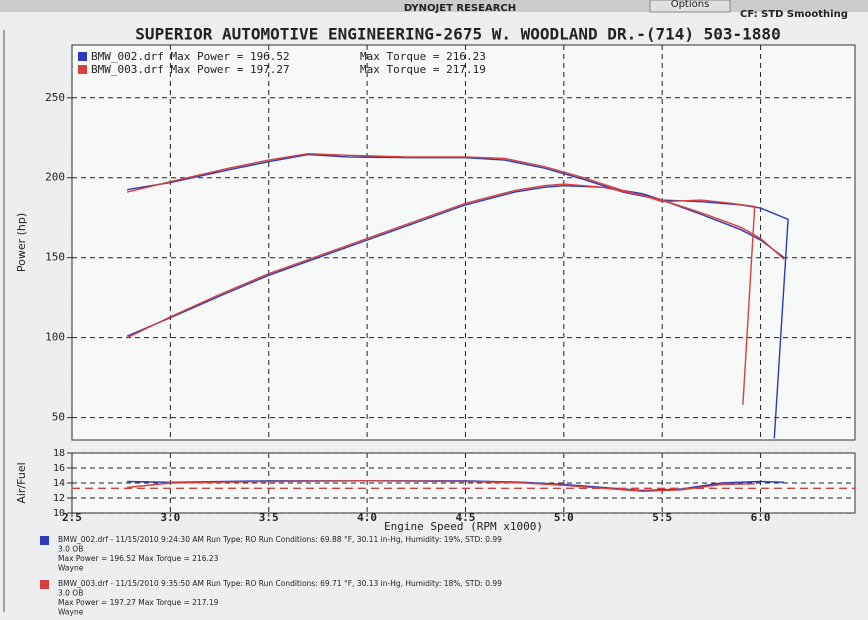 The image size is (868, 620). I want to click on note-line: Max Power = 197.27 Max Torque = 217.19, so click(138, 602).